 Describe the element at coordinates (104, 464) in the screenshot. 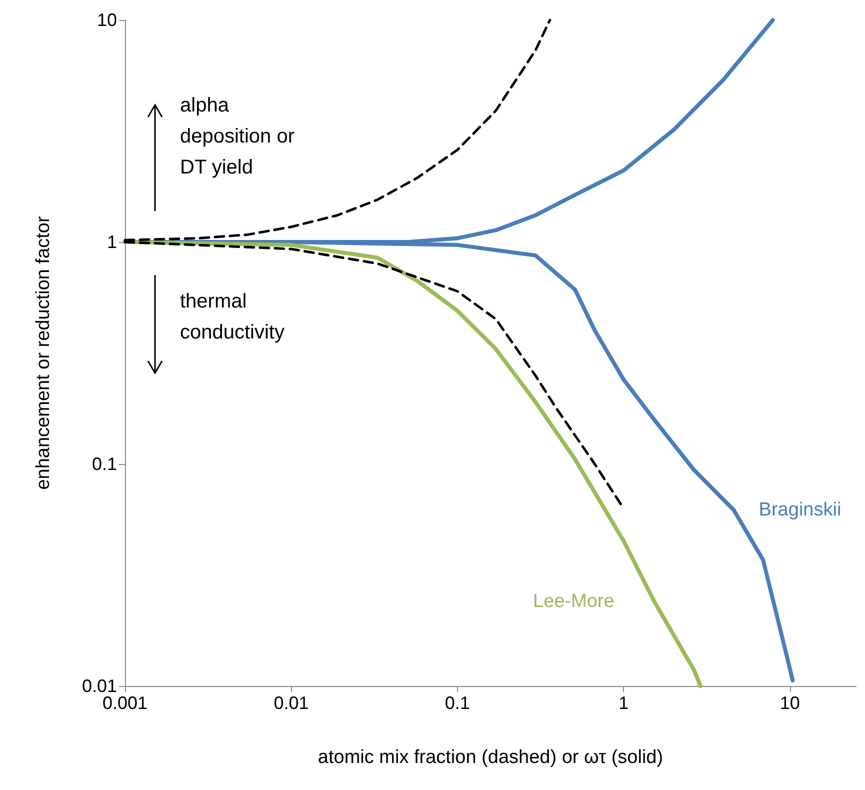

I see `y-tick-label: 0.1` at that location.